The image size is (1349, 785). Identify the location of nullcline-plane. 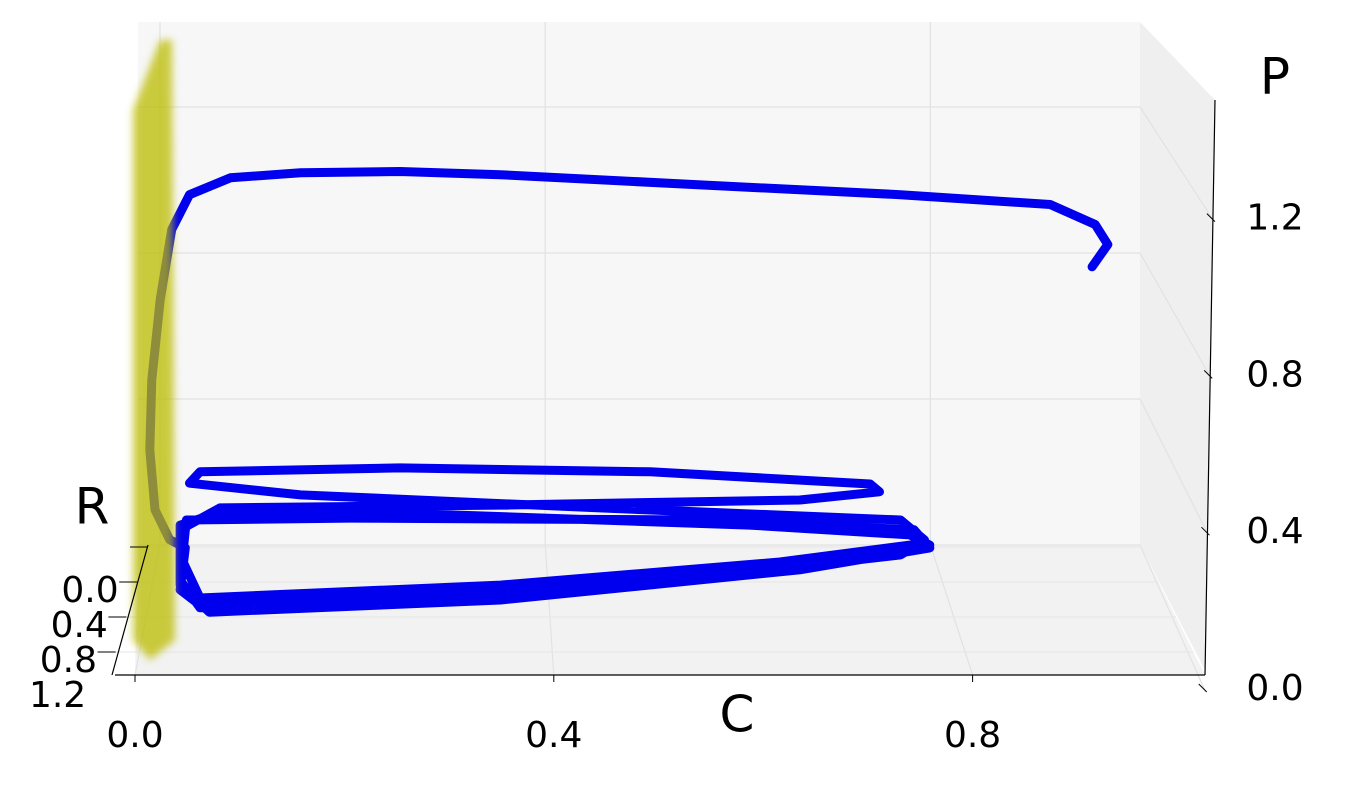
(154, 350).